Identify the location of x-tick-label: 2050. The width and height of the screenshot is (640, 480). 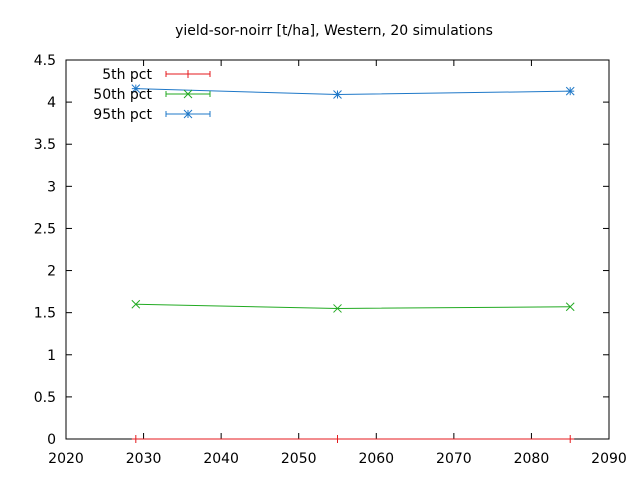
(299, 459).